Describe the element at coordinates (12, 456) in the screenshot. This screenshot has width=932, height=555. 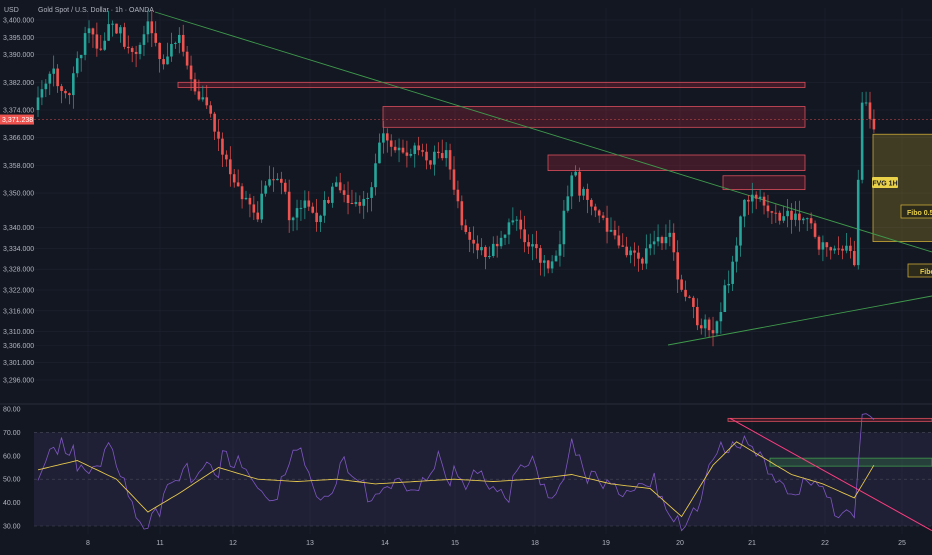
I see `rsi-axis-label: 60.00` at that location.